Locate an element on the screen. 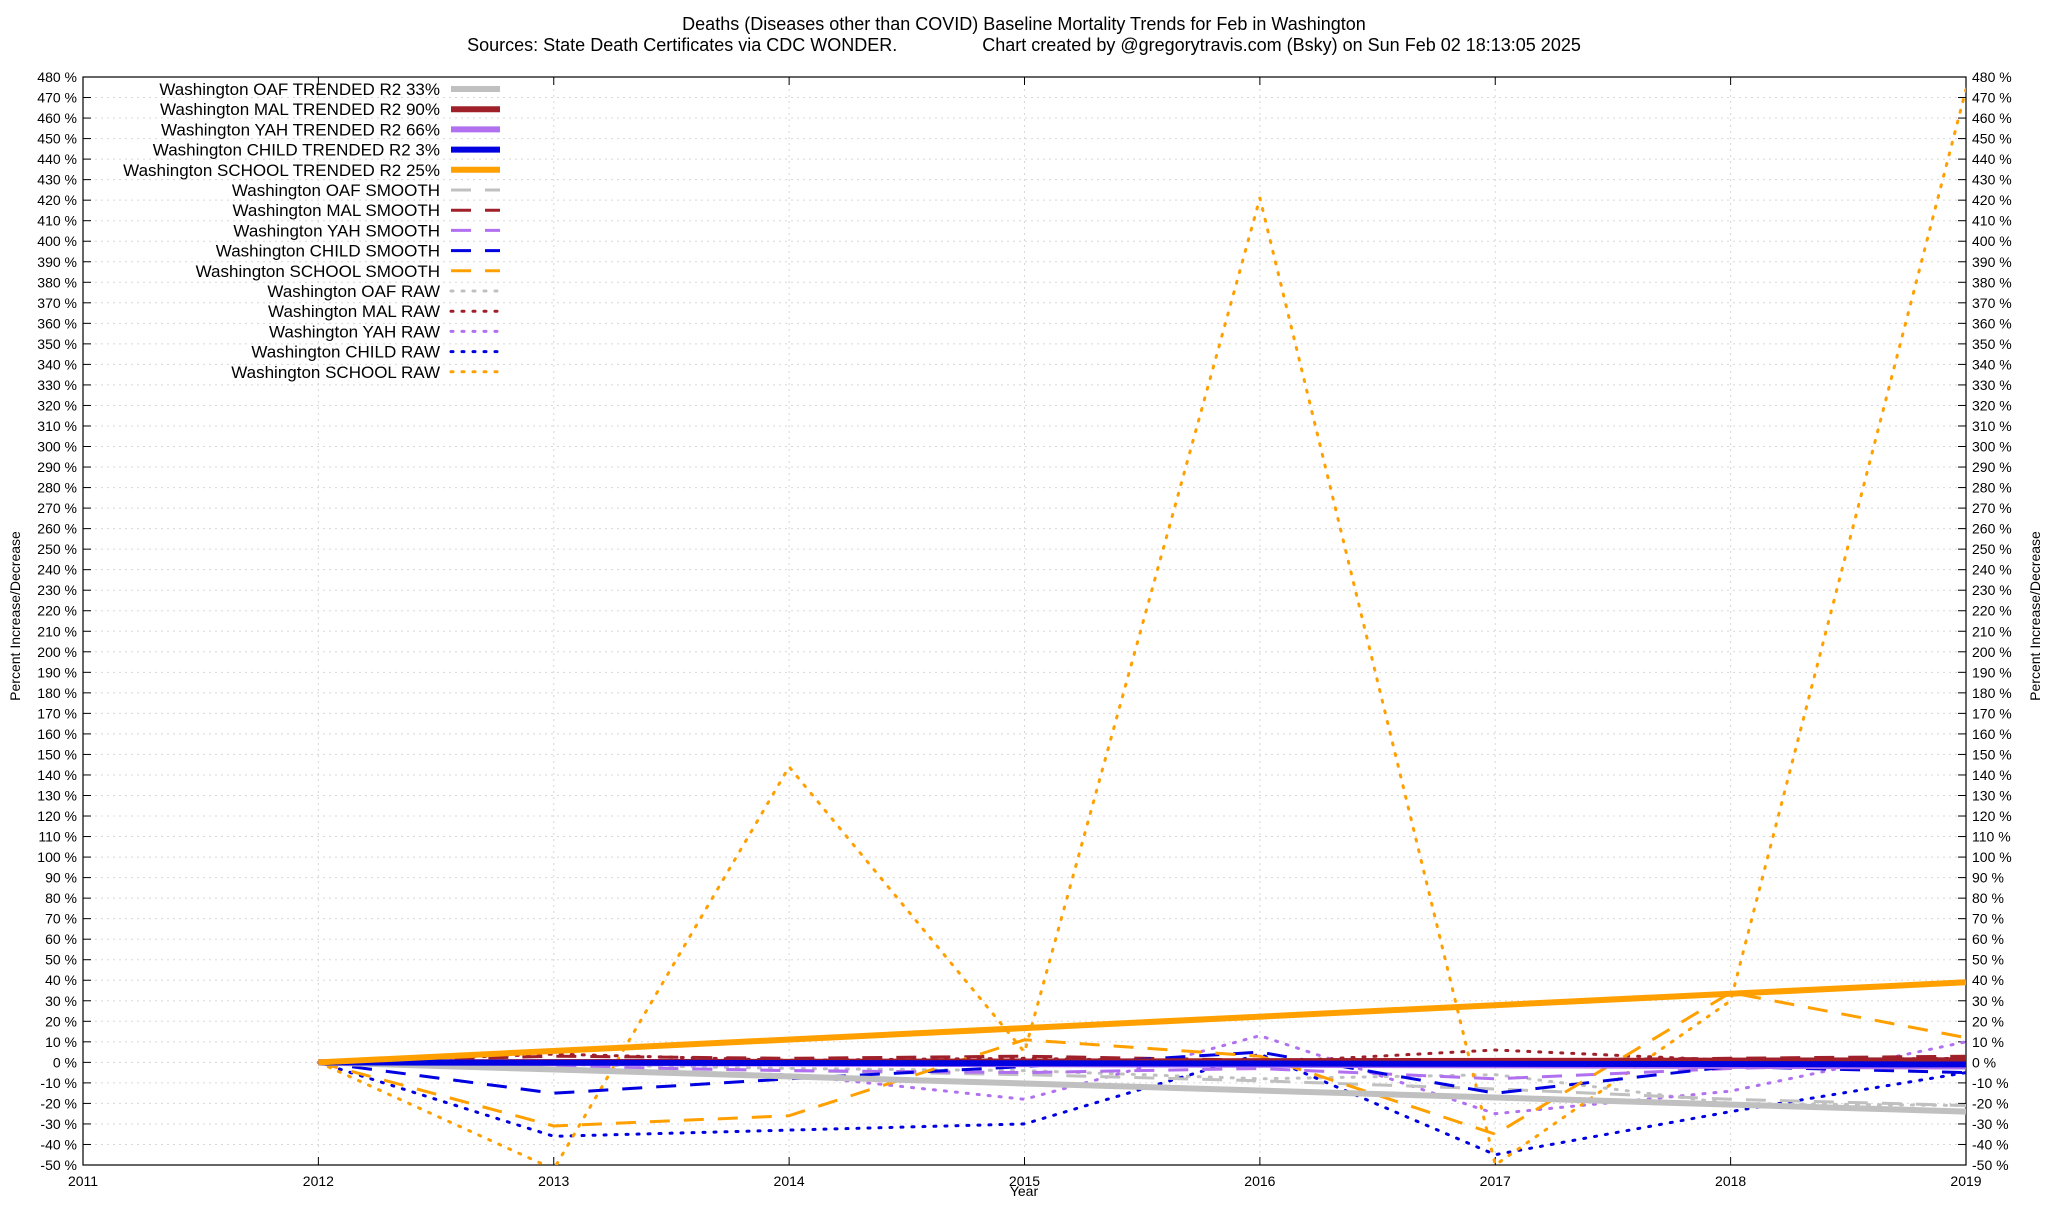 Image resolution: width=2048 pixels, height=1205 pixels. y2-tick-label: 430 % is located at coordinates (1992, 180).